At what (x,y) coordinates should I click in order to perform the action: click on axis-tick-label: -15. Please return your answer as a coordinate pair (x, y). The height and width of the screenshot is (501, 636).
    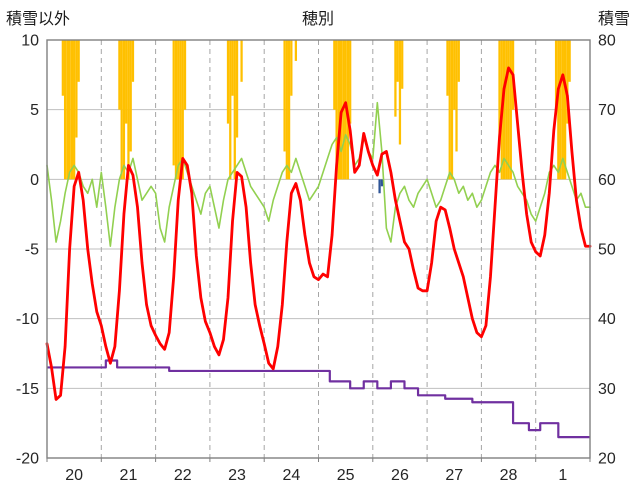
    Looking at the image, I should click on (27, 389).